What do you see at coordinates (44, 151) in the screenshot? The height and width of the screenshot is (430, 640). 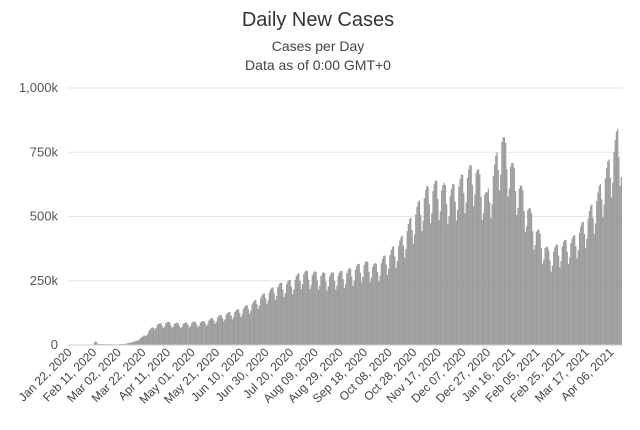 I see `y-tick-label: 750k` at bounding box center [44, 151].